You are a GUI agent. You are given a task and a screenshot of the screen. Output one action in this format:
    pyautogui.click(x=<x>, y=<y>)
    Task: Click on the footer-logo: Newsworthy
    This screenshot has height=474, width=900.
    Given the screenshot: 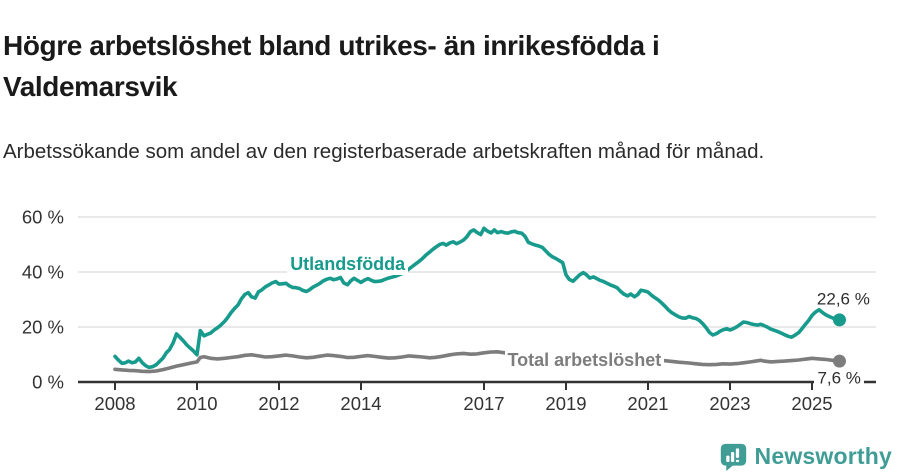 What is the action you would take?
    pyautogui.click(x=805, y=456)
    